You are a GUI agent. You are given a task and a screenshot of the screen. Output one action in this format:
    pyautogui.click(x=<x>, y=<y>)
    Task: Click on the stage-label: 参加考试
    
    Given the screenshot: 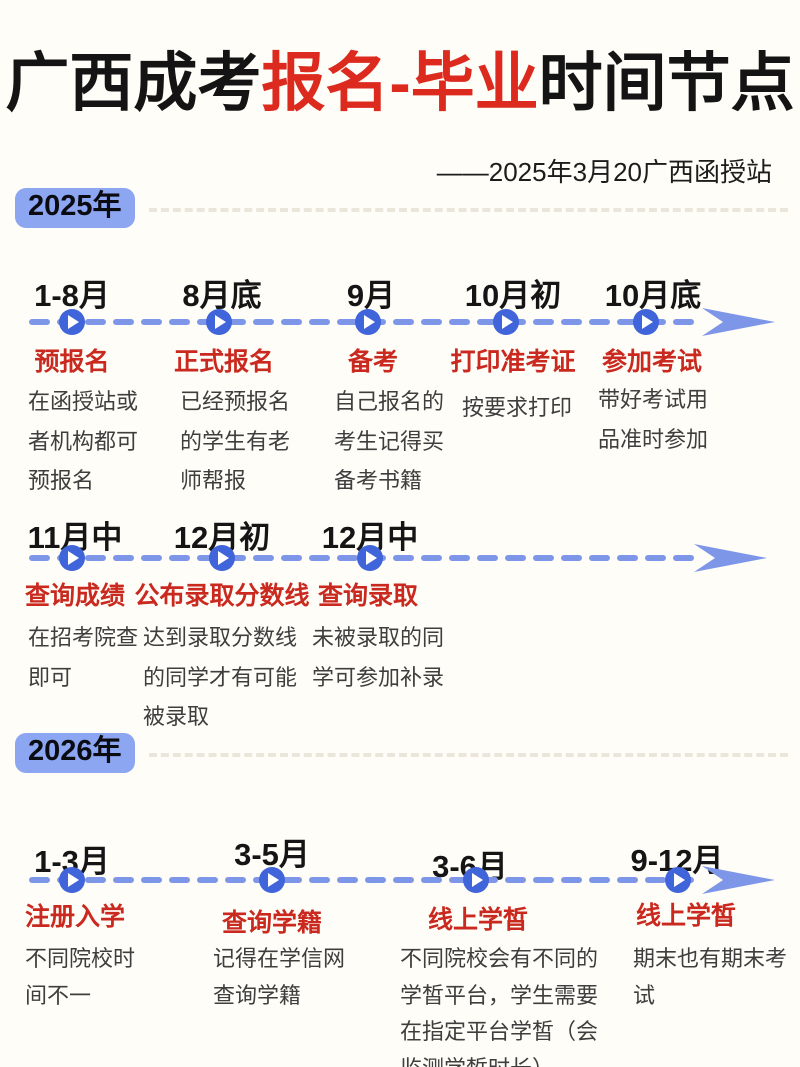 What is the action you would take?
    pyautogui.click(x=652, y=362)
    